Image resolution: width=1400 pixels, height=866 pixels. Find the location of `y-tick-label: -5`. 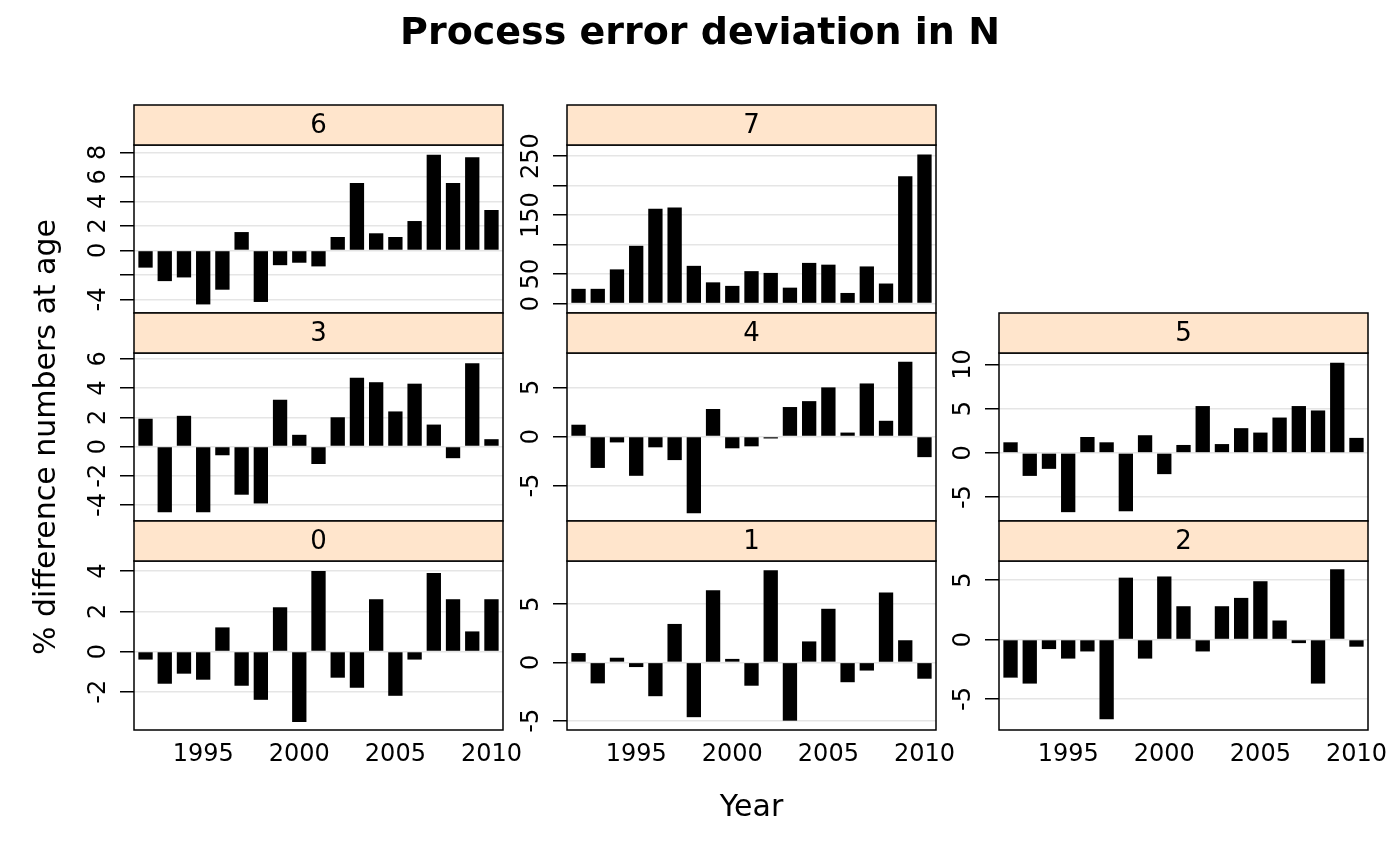

y-tick-label: -5 is located at coordinates (962, 699).